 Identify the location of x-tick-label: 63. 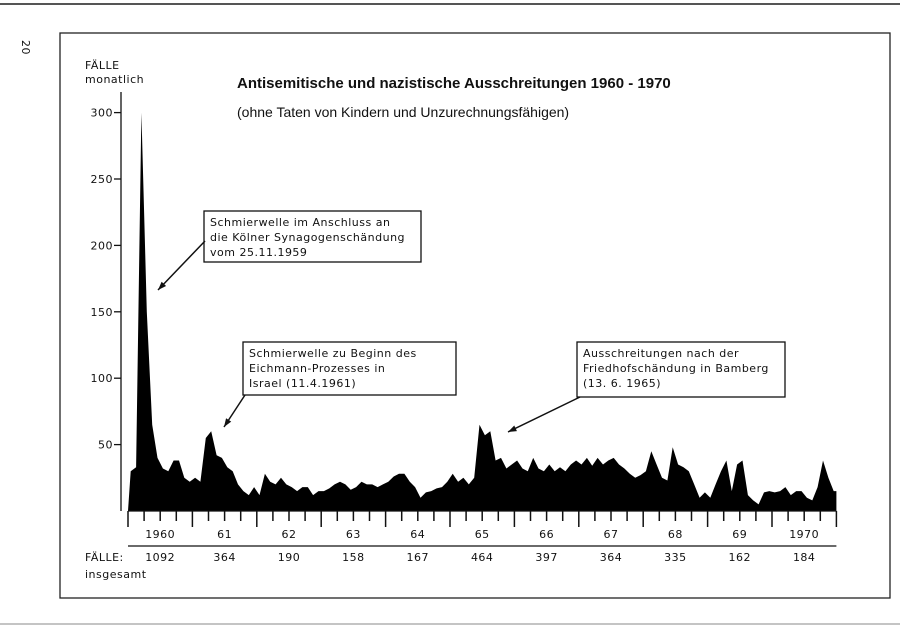
(353, 534).